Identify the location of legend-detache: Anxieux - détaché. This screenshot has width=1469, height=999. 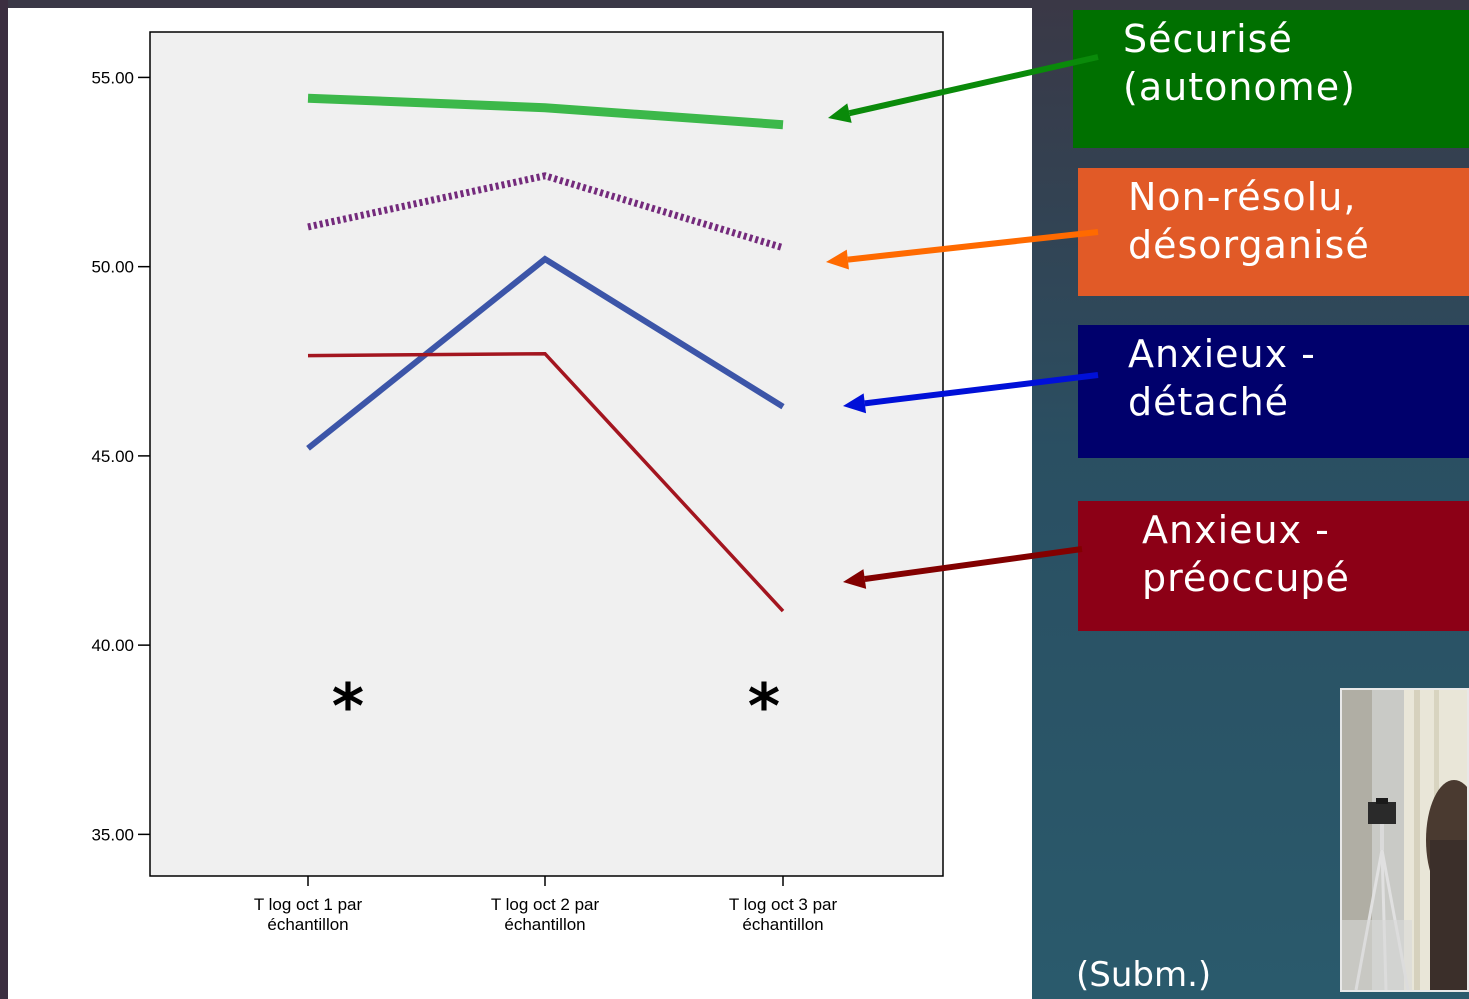
(1273, 391).